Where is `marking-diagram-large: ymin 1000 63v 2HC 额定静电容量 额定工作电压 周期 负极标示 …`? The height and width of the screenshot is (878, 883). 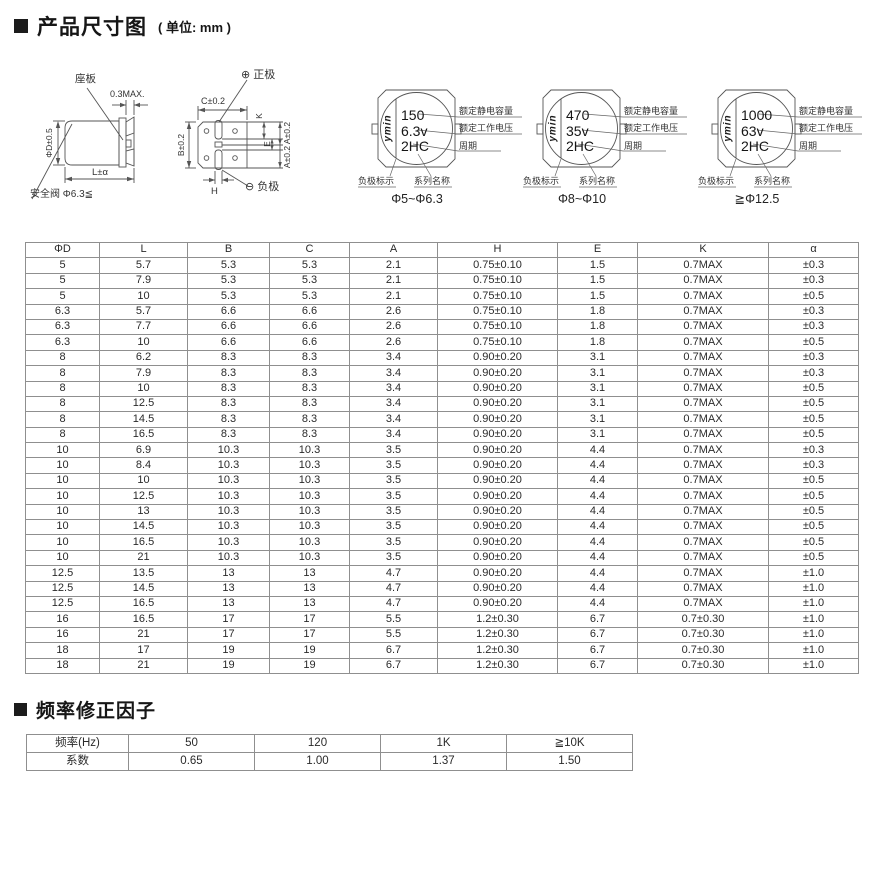 marking-diagram-large: ymin 1000 63v 2HC 额定静电容量 额定工作电压 周期 负极标示 … is located at coordinates (780, 147).